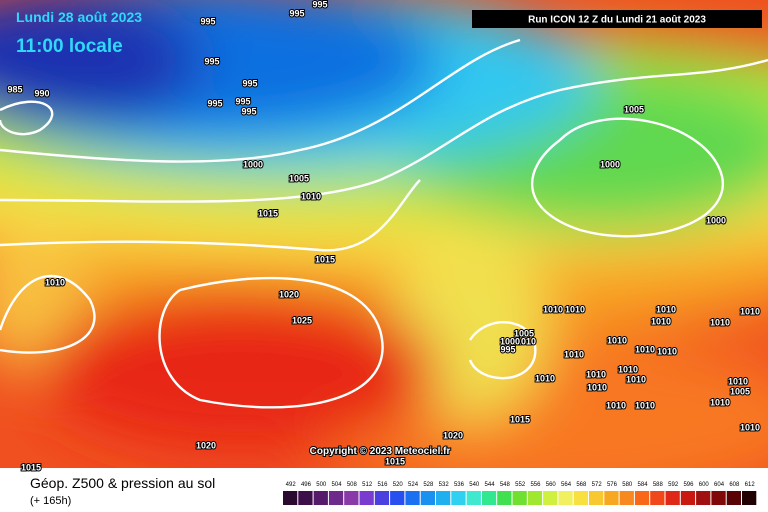  What do you see at coordinates (41, 93) in the screenshot?
I see `isobar-label: 990` at bounding box center [41, 93].